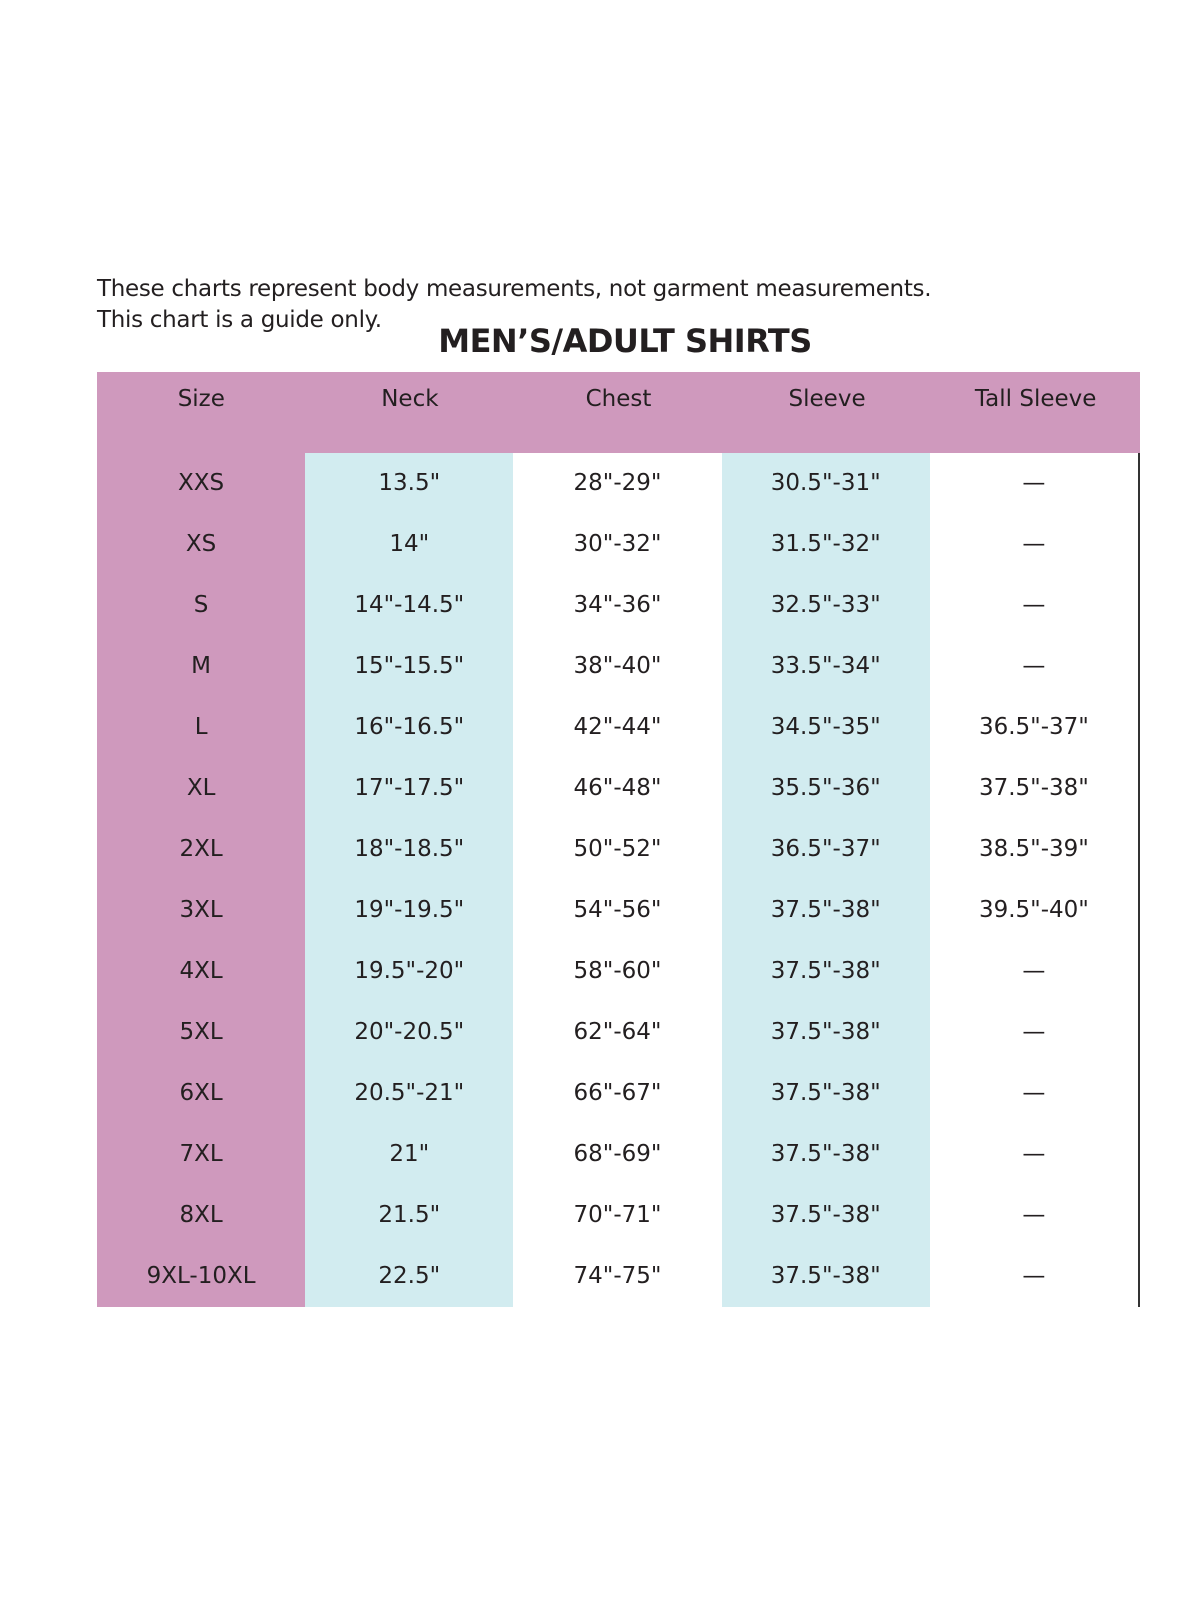 The image size is (1200, 1600). I want to click on cell-tall-sleeve: 38.5"-39", so click(1033, 849).